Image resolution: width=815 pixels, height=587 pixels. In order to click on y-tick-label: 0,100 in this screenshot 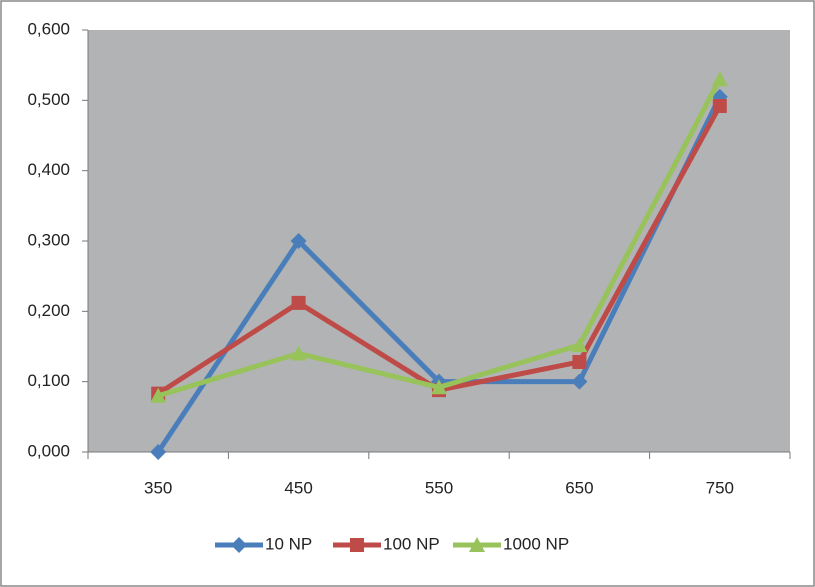, I will do `click(48, 380)`.